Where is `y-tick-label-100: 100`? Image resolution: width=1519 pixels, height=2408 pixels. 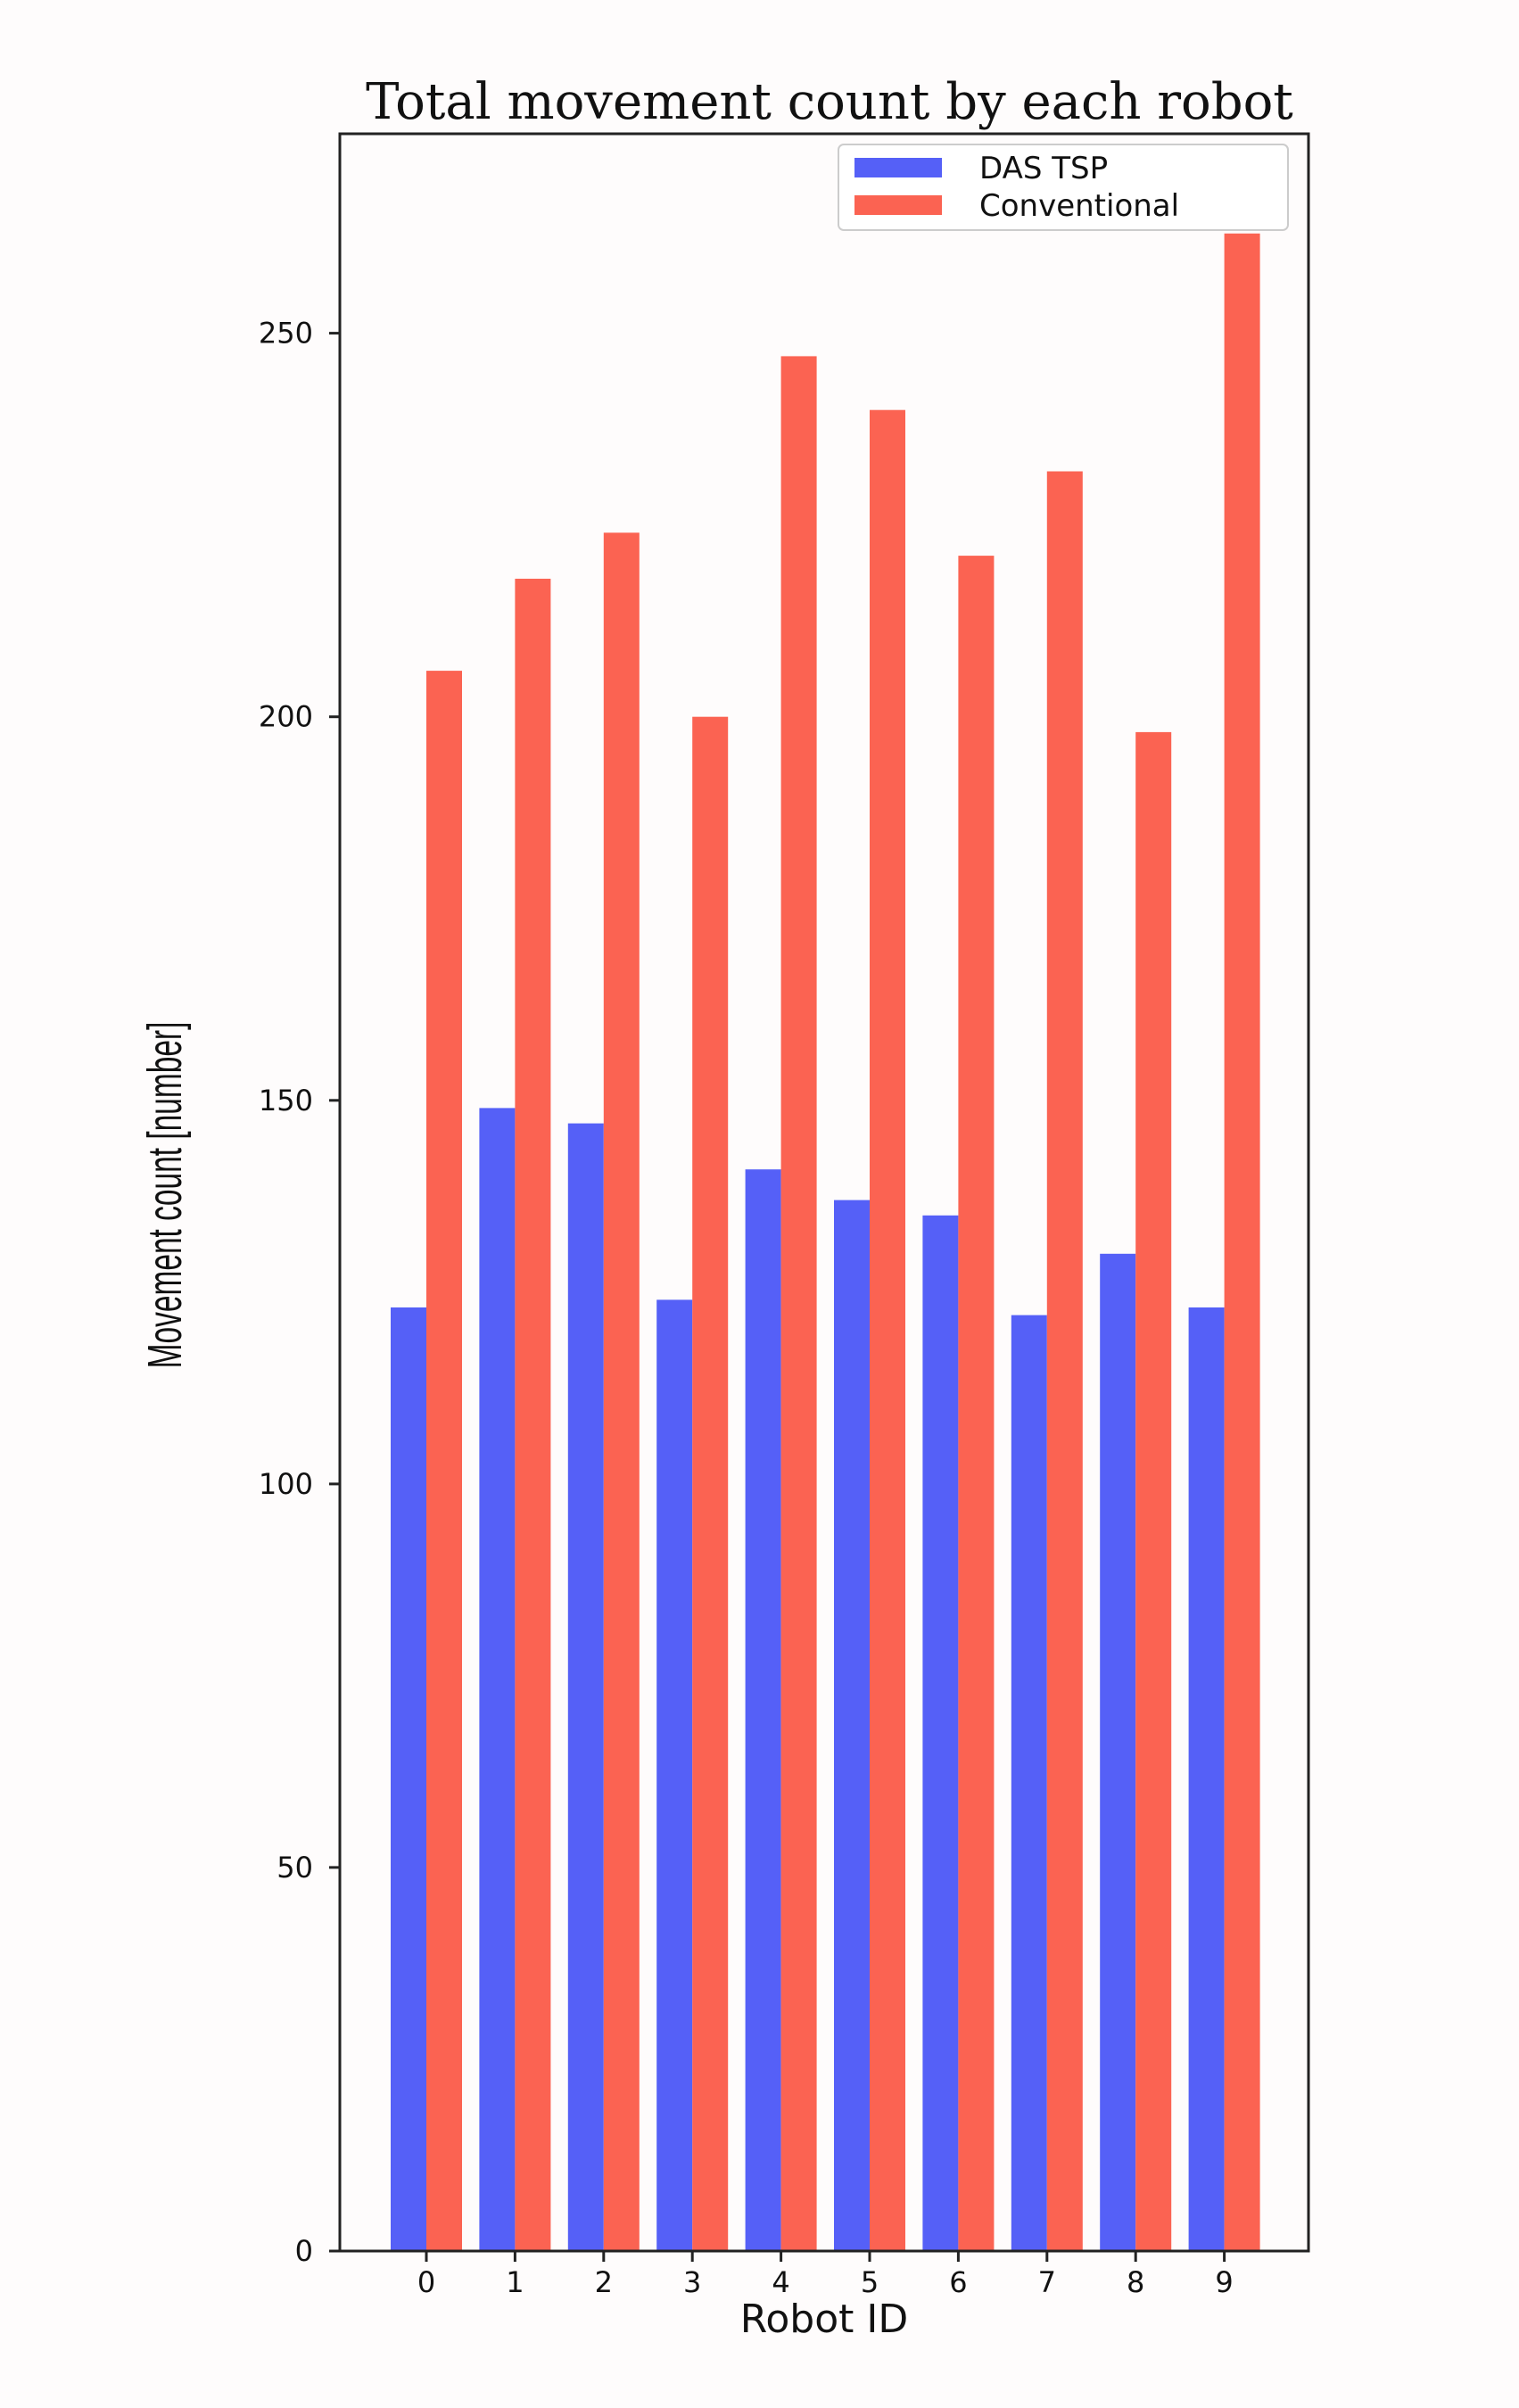 y-tick-label-100: 100 is located at coordinates (286, 1484).